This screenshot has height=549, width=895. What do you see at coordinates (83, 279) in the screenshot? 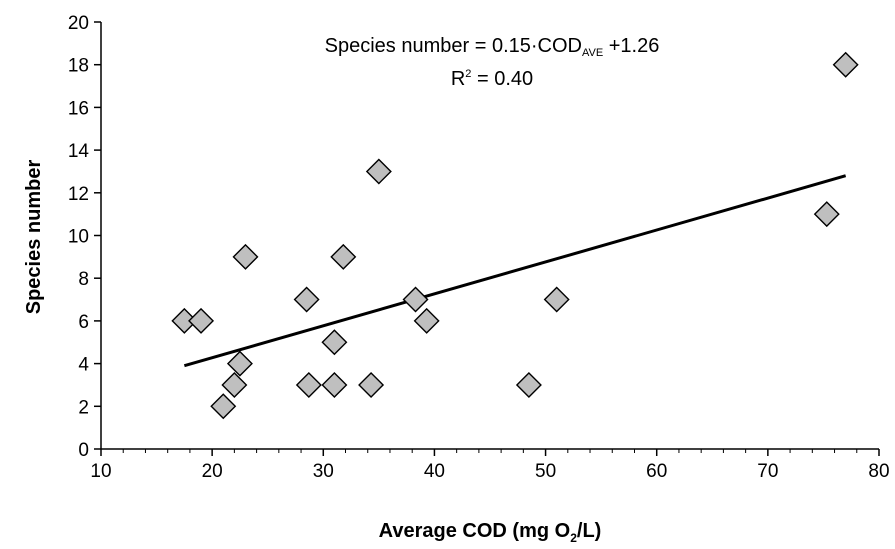
I see `y-tick-label: 8` at bounding box center [83, 279].